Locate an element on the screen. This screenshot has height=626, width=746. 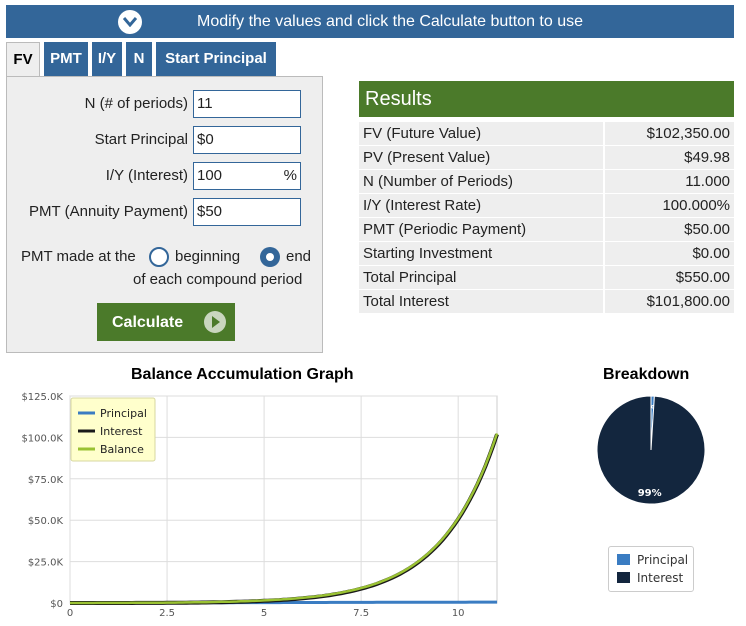
result-row-pmt: PMT (Periodic Payment) $50.00 is located at coordinates (546, 229).